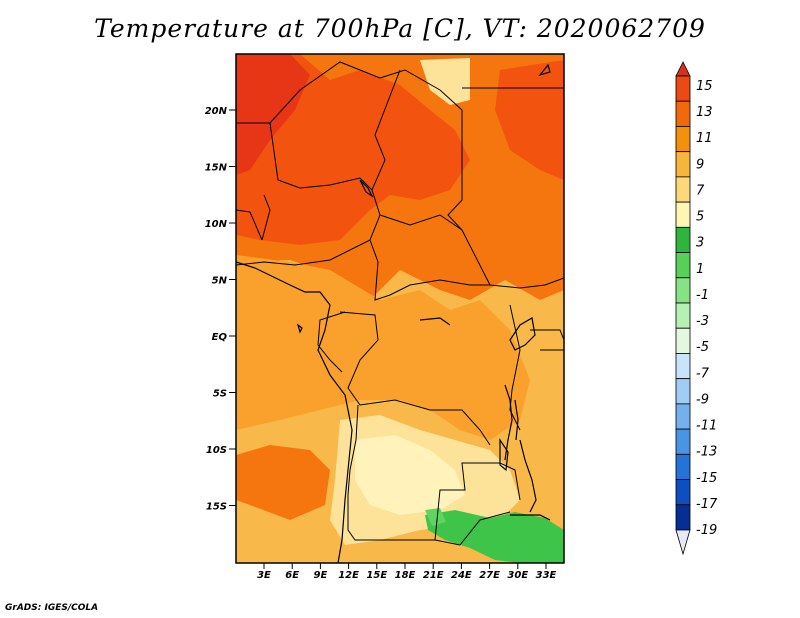  What do you see at coordinates (700, 243) in the screenshot?
I see `colorbar-label: 3` at bounding box center [700, 243].